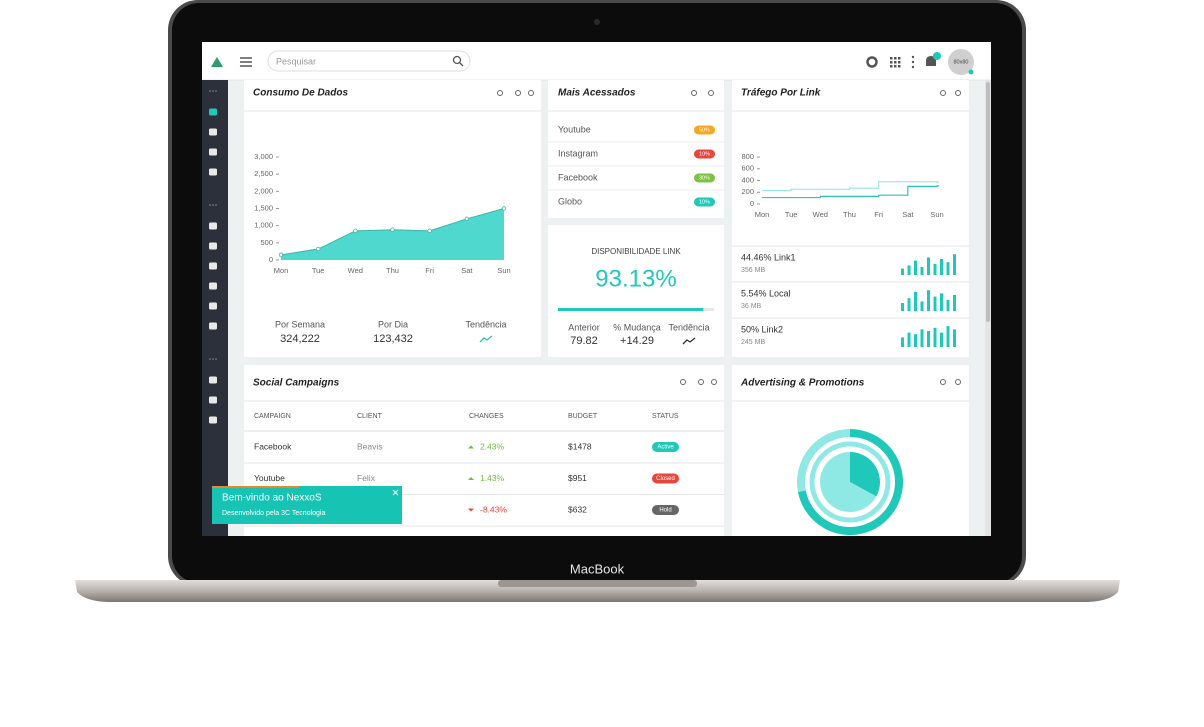 This screenshot has width=1204, height=727. What do you see at coordinates (597, 568) in the screenshot?
I see `device-label: MacBook` at bounding box center [597, 568].